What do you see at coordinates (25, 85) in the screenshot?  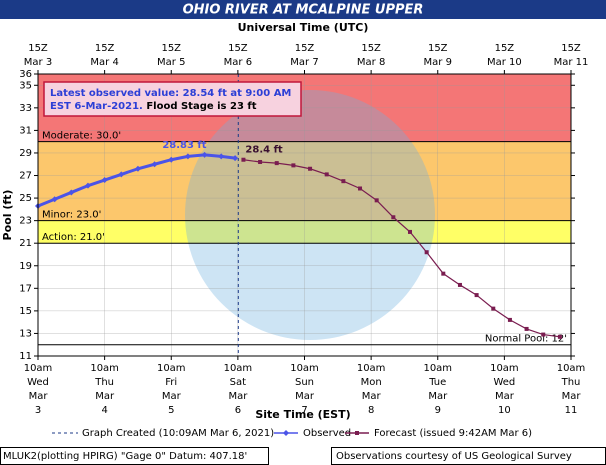 I see `y-tick-label: 35` at bounding box center [25, 85].